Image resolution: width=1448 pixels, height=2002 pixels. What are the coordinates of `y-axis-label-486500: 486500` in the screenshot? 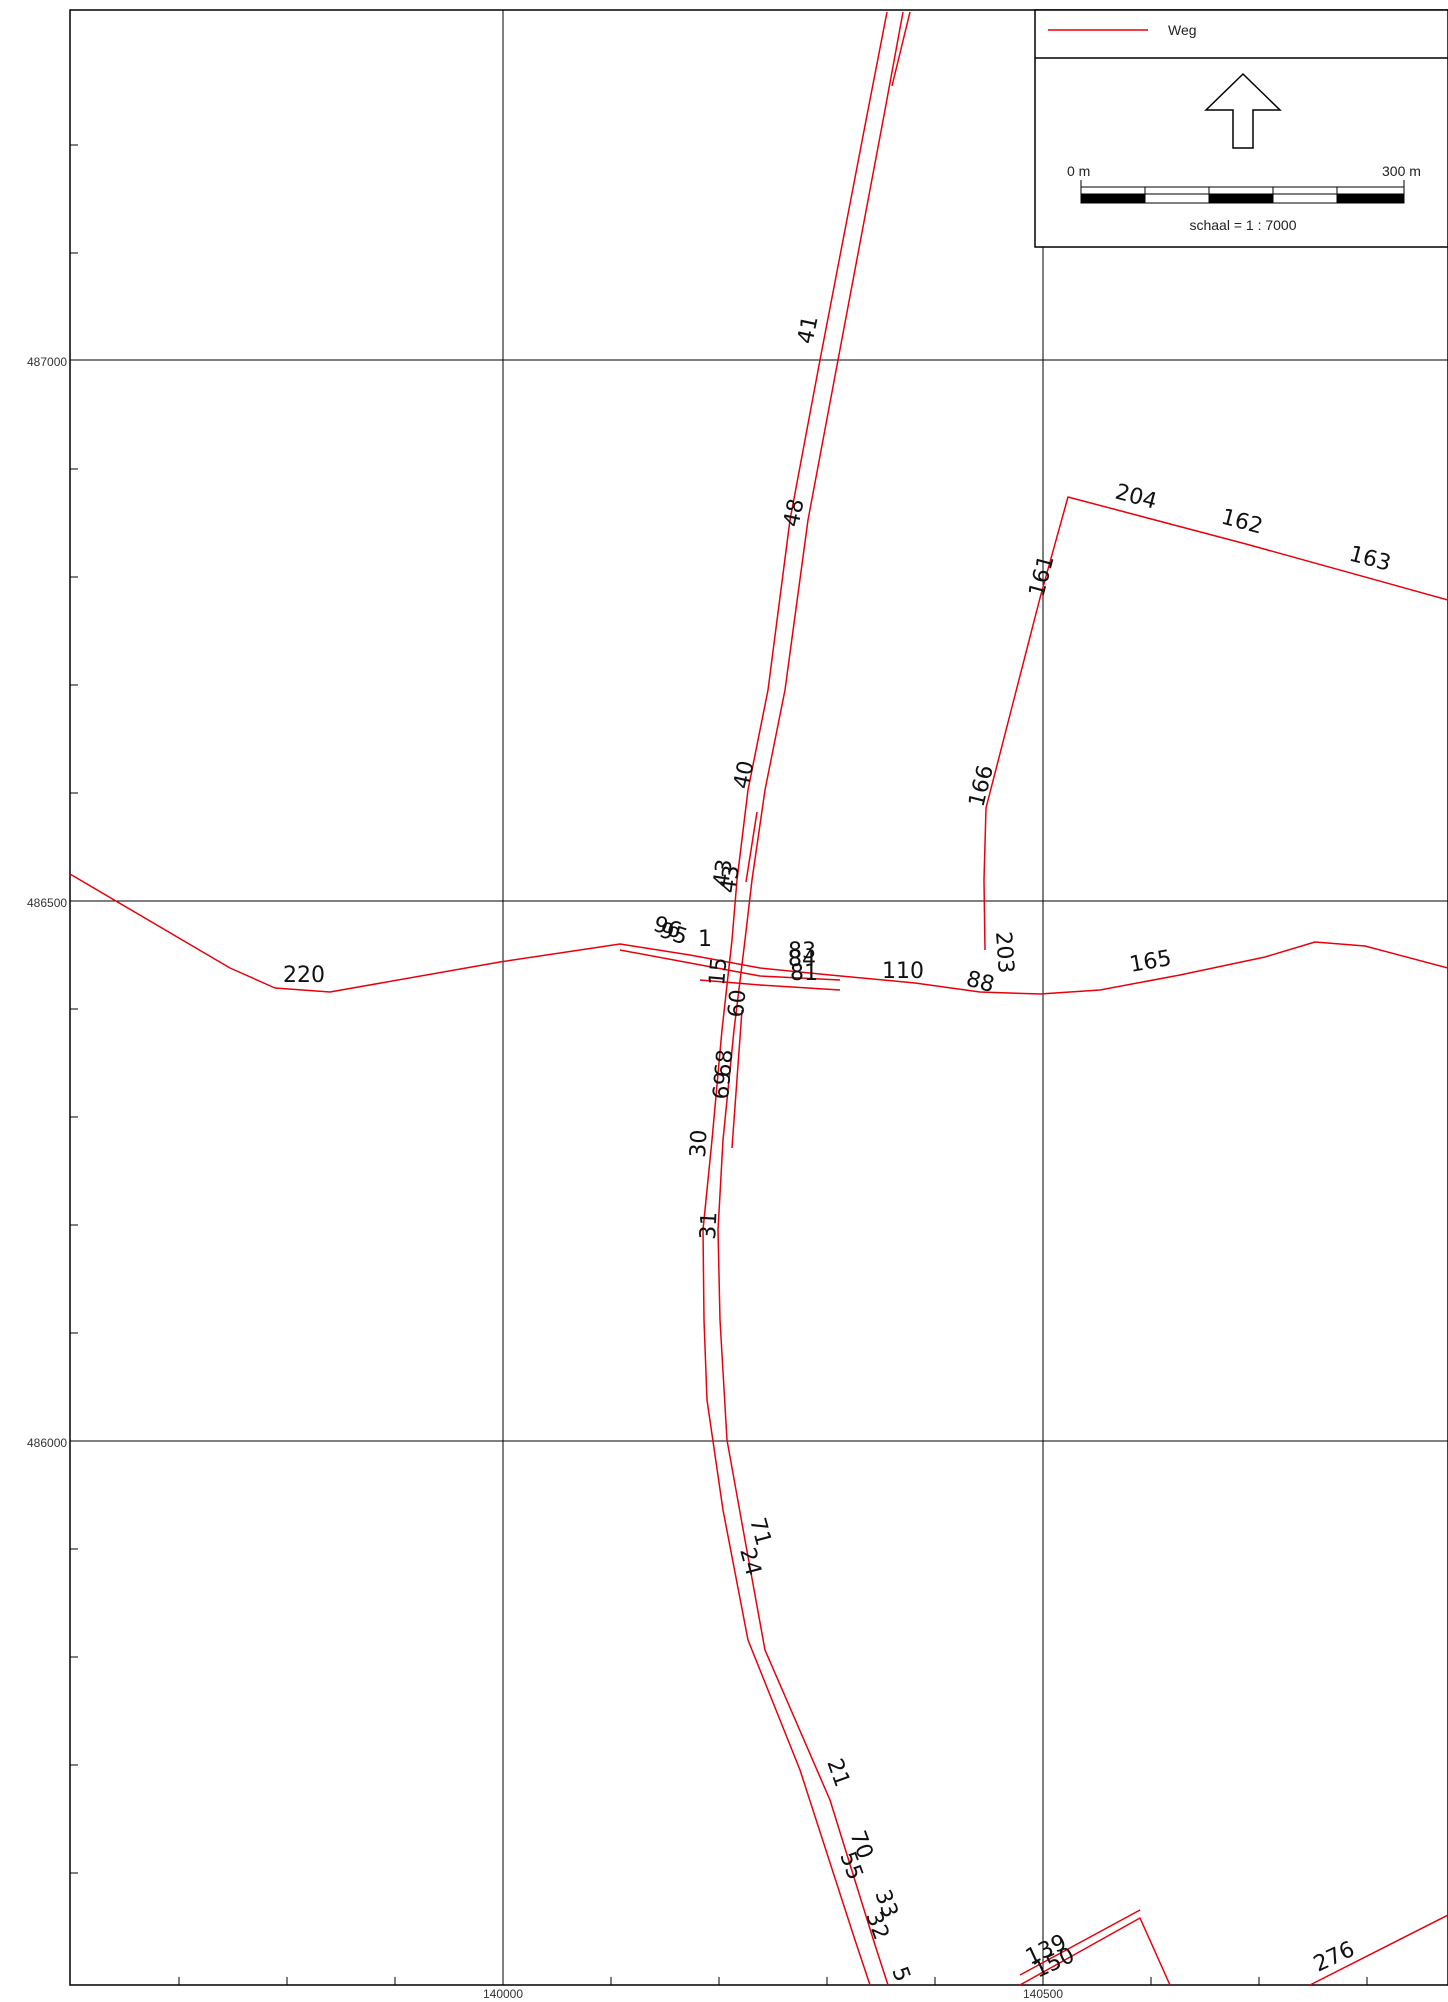 It's located at (47, 903).